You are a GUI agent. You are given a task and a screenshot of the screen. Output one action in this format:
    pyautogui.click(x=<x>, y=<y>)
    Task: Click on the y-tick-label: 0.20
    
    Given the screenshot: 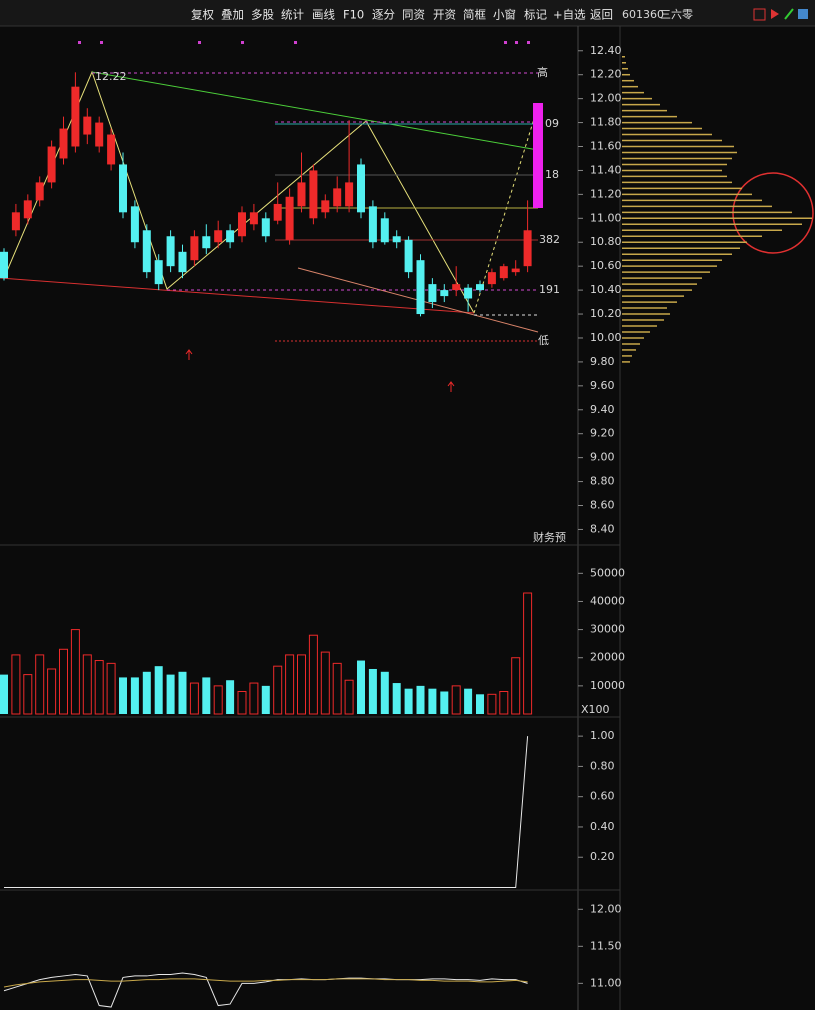 What is the action you would take?
    pyautogui.click(x=602, y=856)
    